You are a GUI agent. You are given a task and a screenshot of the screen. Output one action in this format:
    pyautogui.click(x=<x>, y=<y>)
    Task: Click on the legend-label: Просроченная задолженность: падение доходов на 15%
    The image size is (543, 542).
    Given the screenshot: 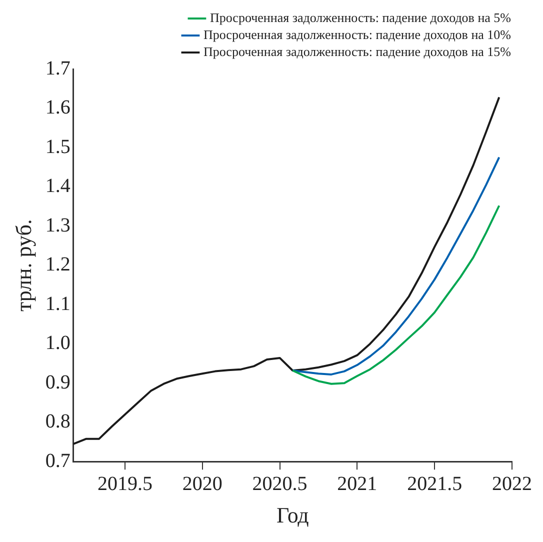 What is the action you would take?
    pyautogui.click(x=357, y=51)
    